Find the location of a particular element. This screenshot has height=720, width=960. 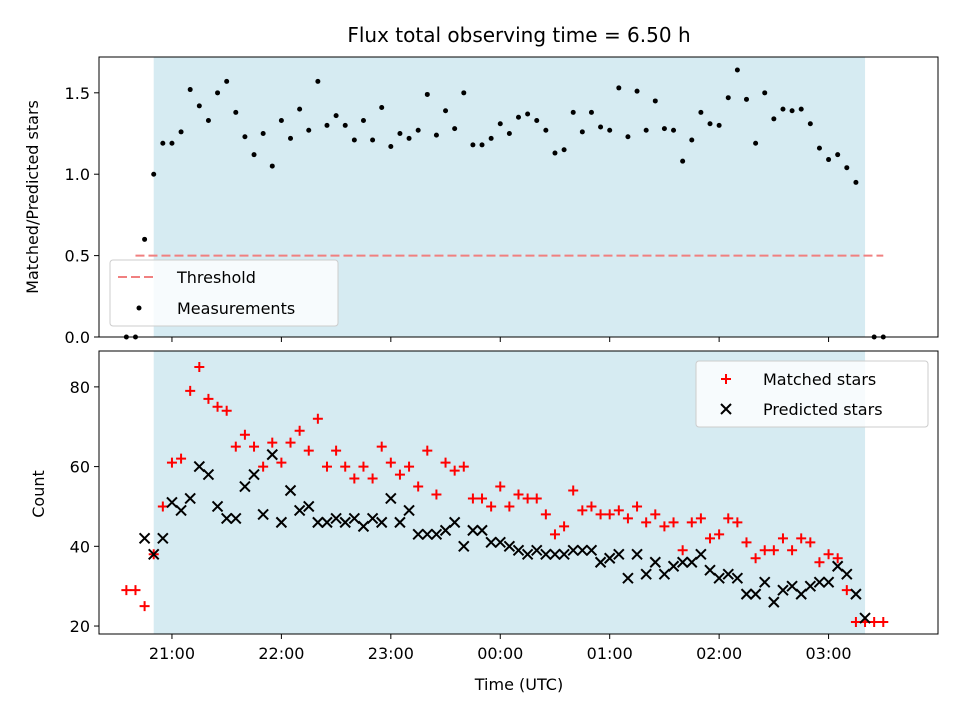

legend-predicted-swatch is located at coordinates (726, 409).